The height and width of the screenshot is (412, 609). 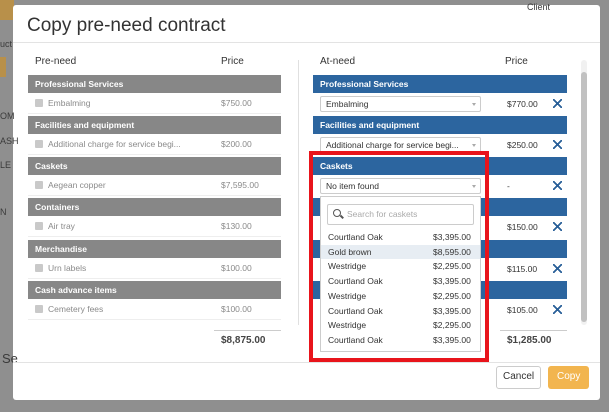 What do you see at coordinates (306, 362) in the screenshot?
I see `footer-line` at bounding box center [306, 362].